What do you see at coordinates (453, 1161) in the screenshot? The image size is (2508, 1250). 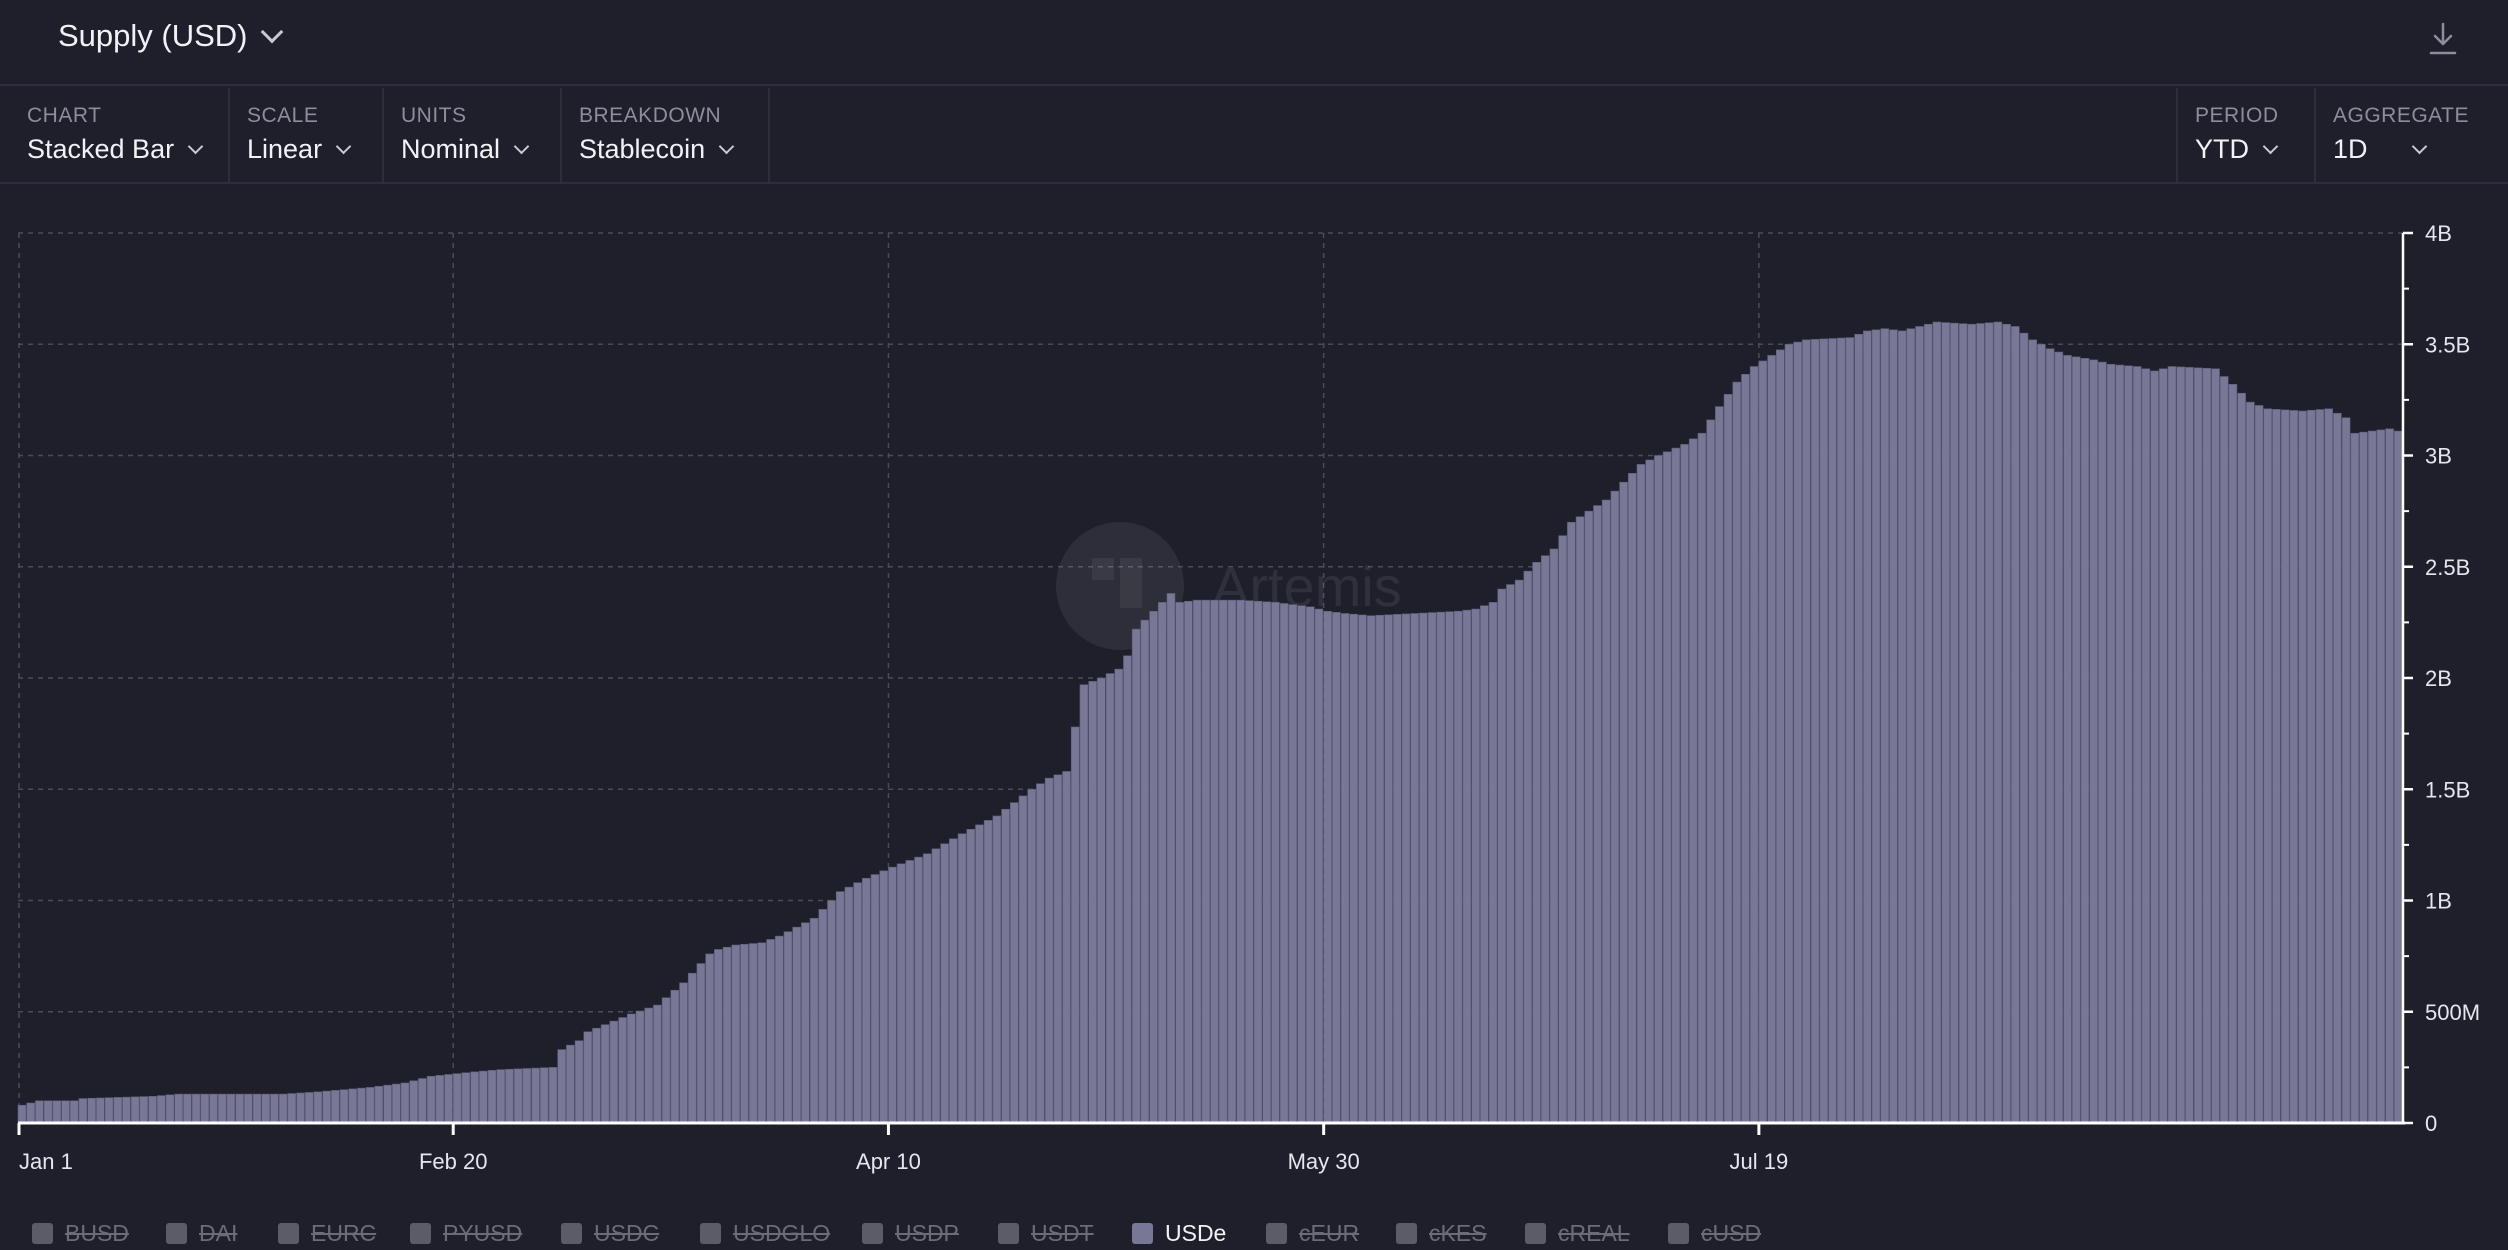 I see `x-tick-label: Feb 20` at bounding box center [453, 1161].